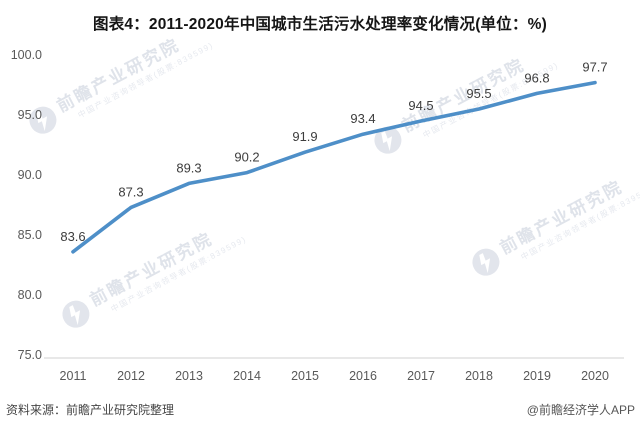 The height and width of the screenshot is (429, 640). Describe the element at coordinates (131, 376) in the screenshot. I see `x-axis-tick-label: 2012` at that location.